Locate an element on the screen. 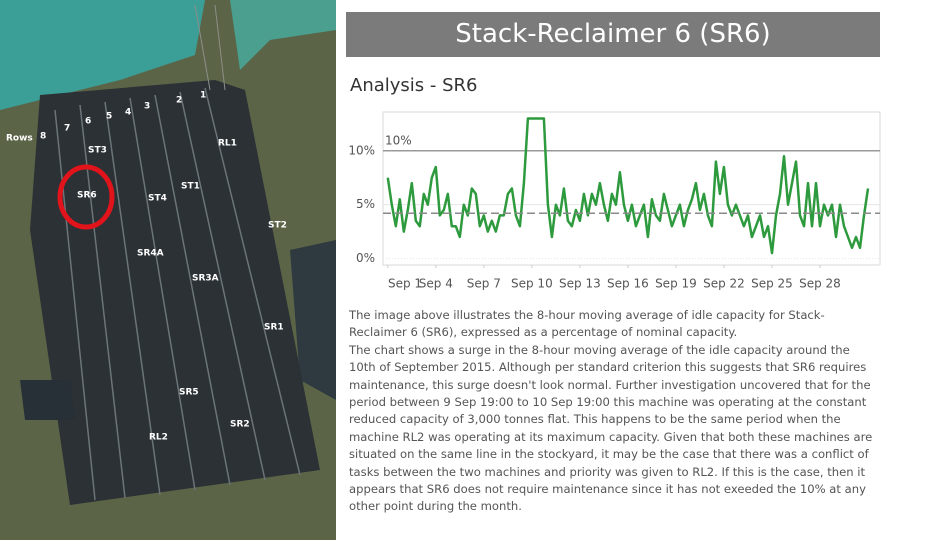 The height and width of the screenshot is (550, 928). line-series is located at coordinates (628, 186).